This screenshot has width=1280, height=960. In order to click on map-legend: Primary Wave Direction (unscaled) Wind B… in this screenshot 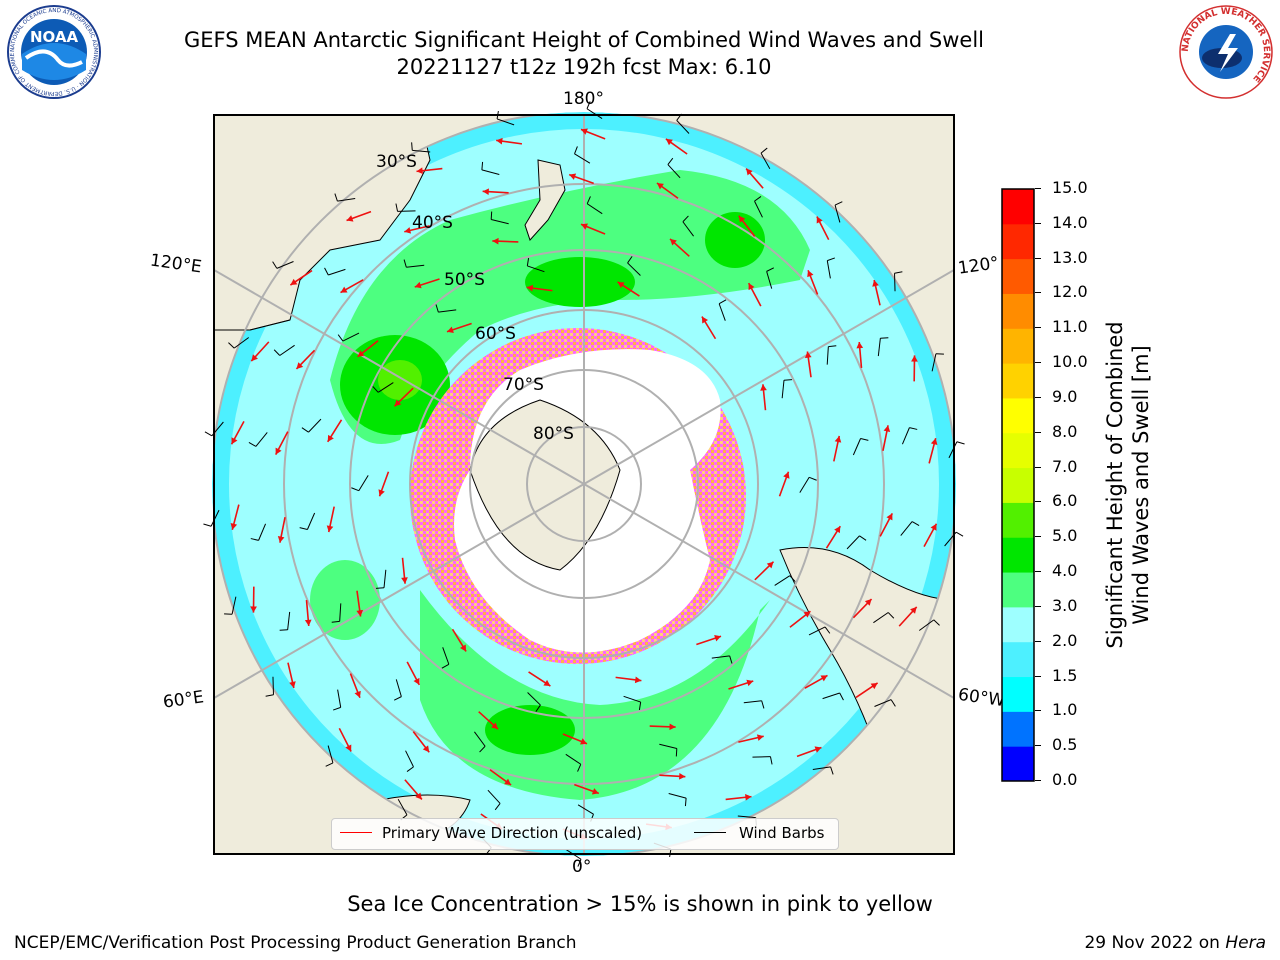, I will do `click(585, 834)`.